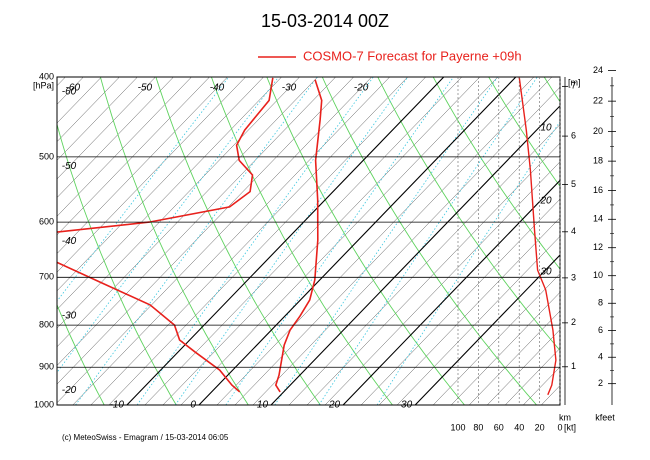 Image resolution: width=650 pixels, height=460 pixels. I want to click on x-tick-label: -10, so click(116, 405).